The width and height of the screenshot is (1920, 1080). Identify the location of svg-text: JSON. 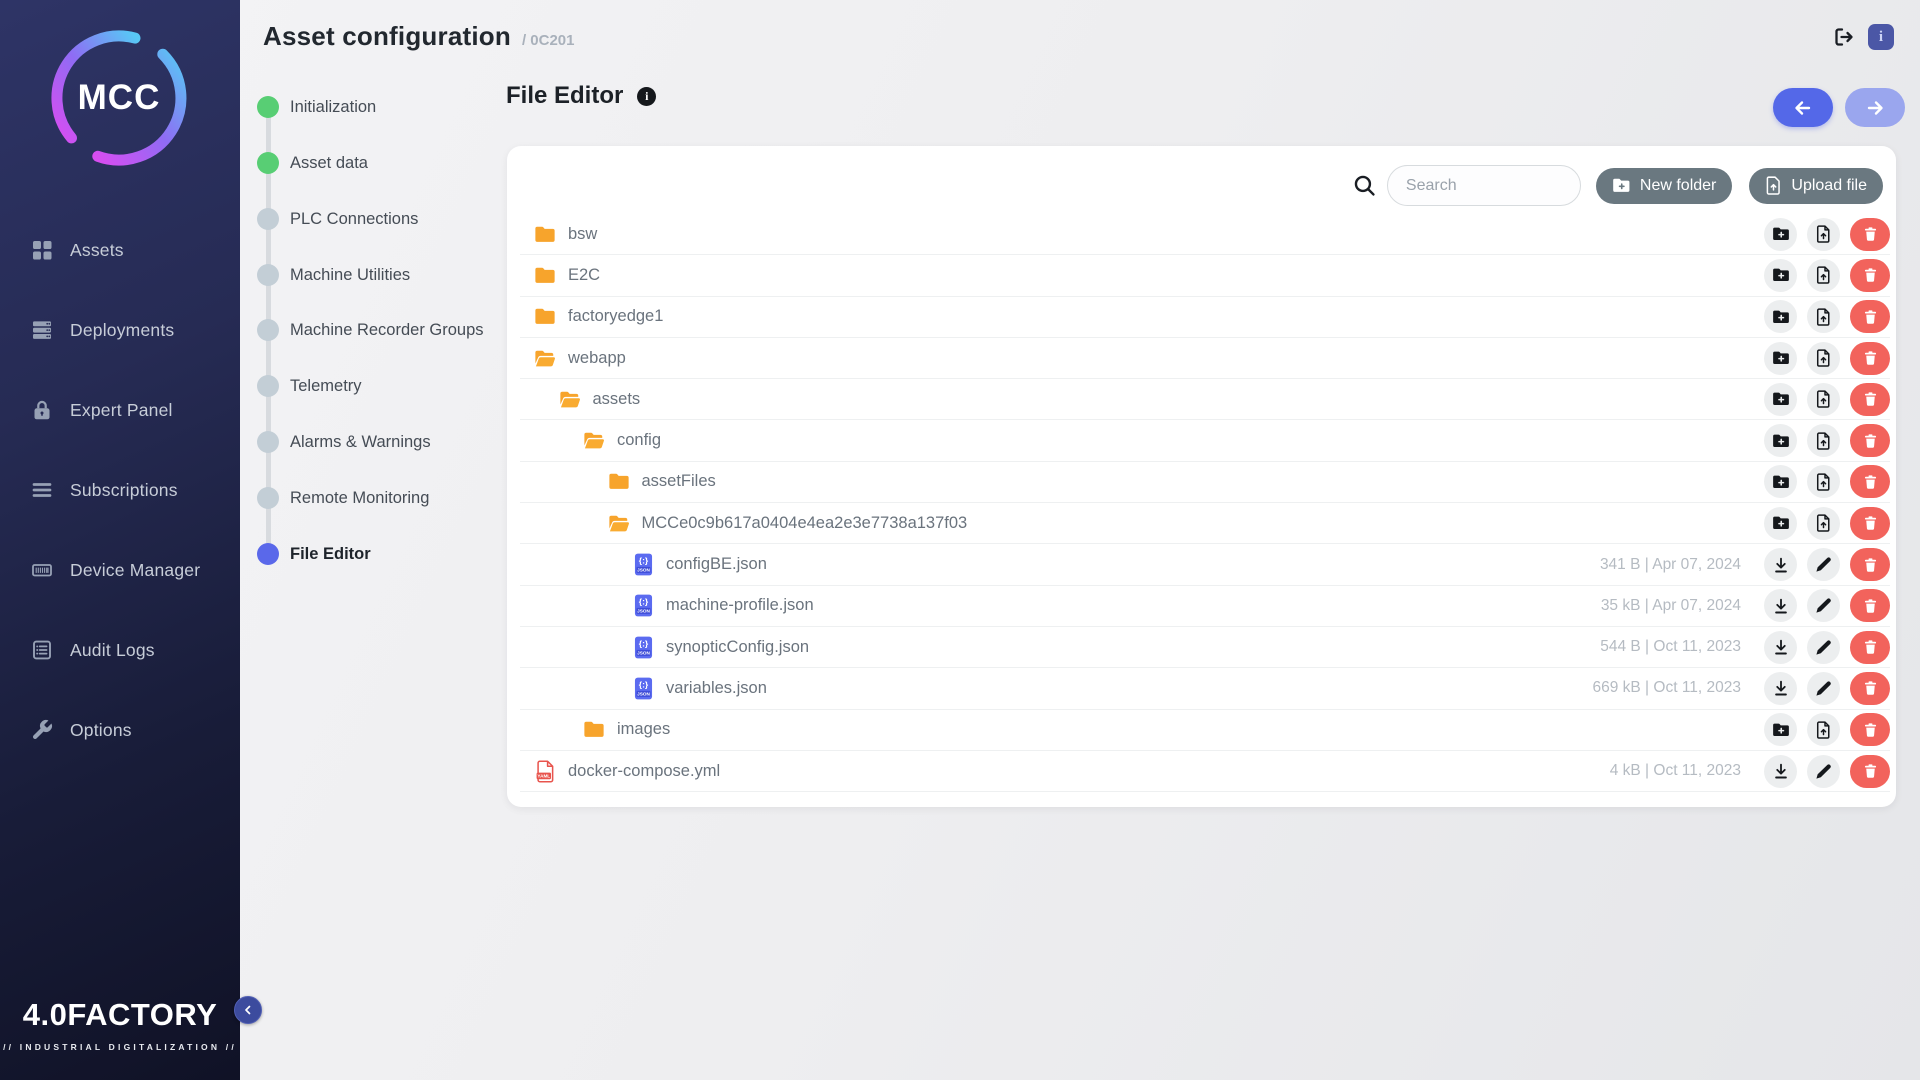
(643, 693).